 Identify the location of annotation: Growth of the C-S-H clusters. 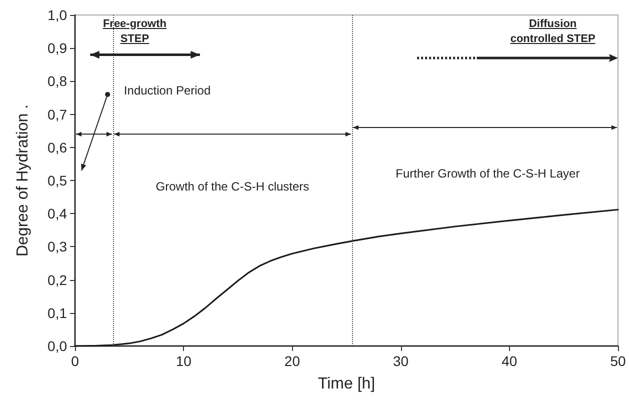
(233, 187).